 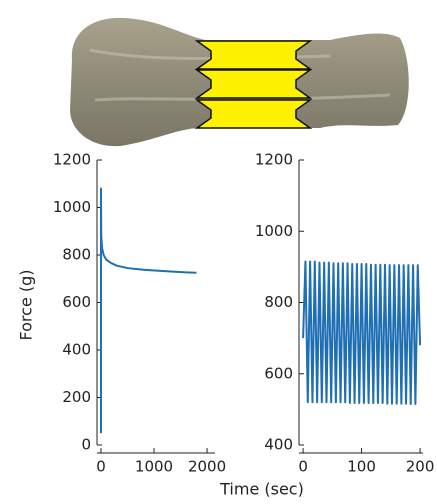 What do you see at coordinates (420, 467) in the screenshot?
I see `x-tick-label: 200` at bounding box center [420, 467].